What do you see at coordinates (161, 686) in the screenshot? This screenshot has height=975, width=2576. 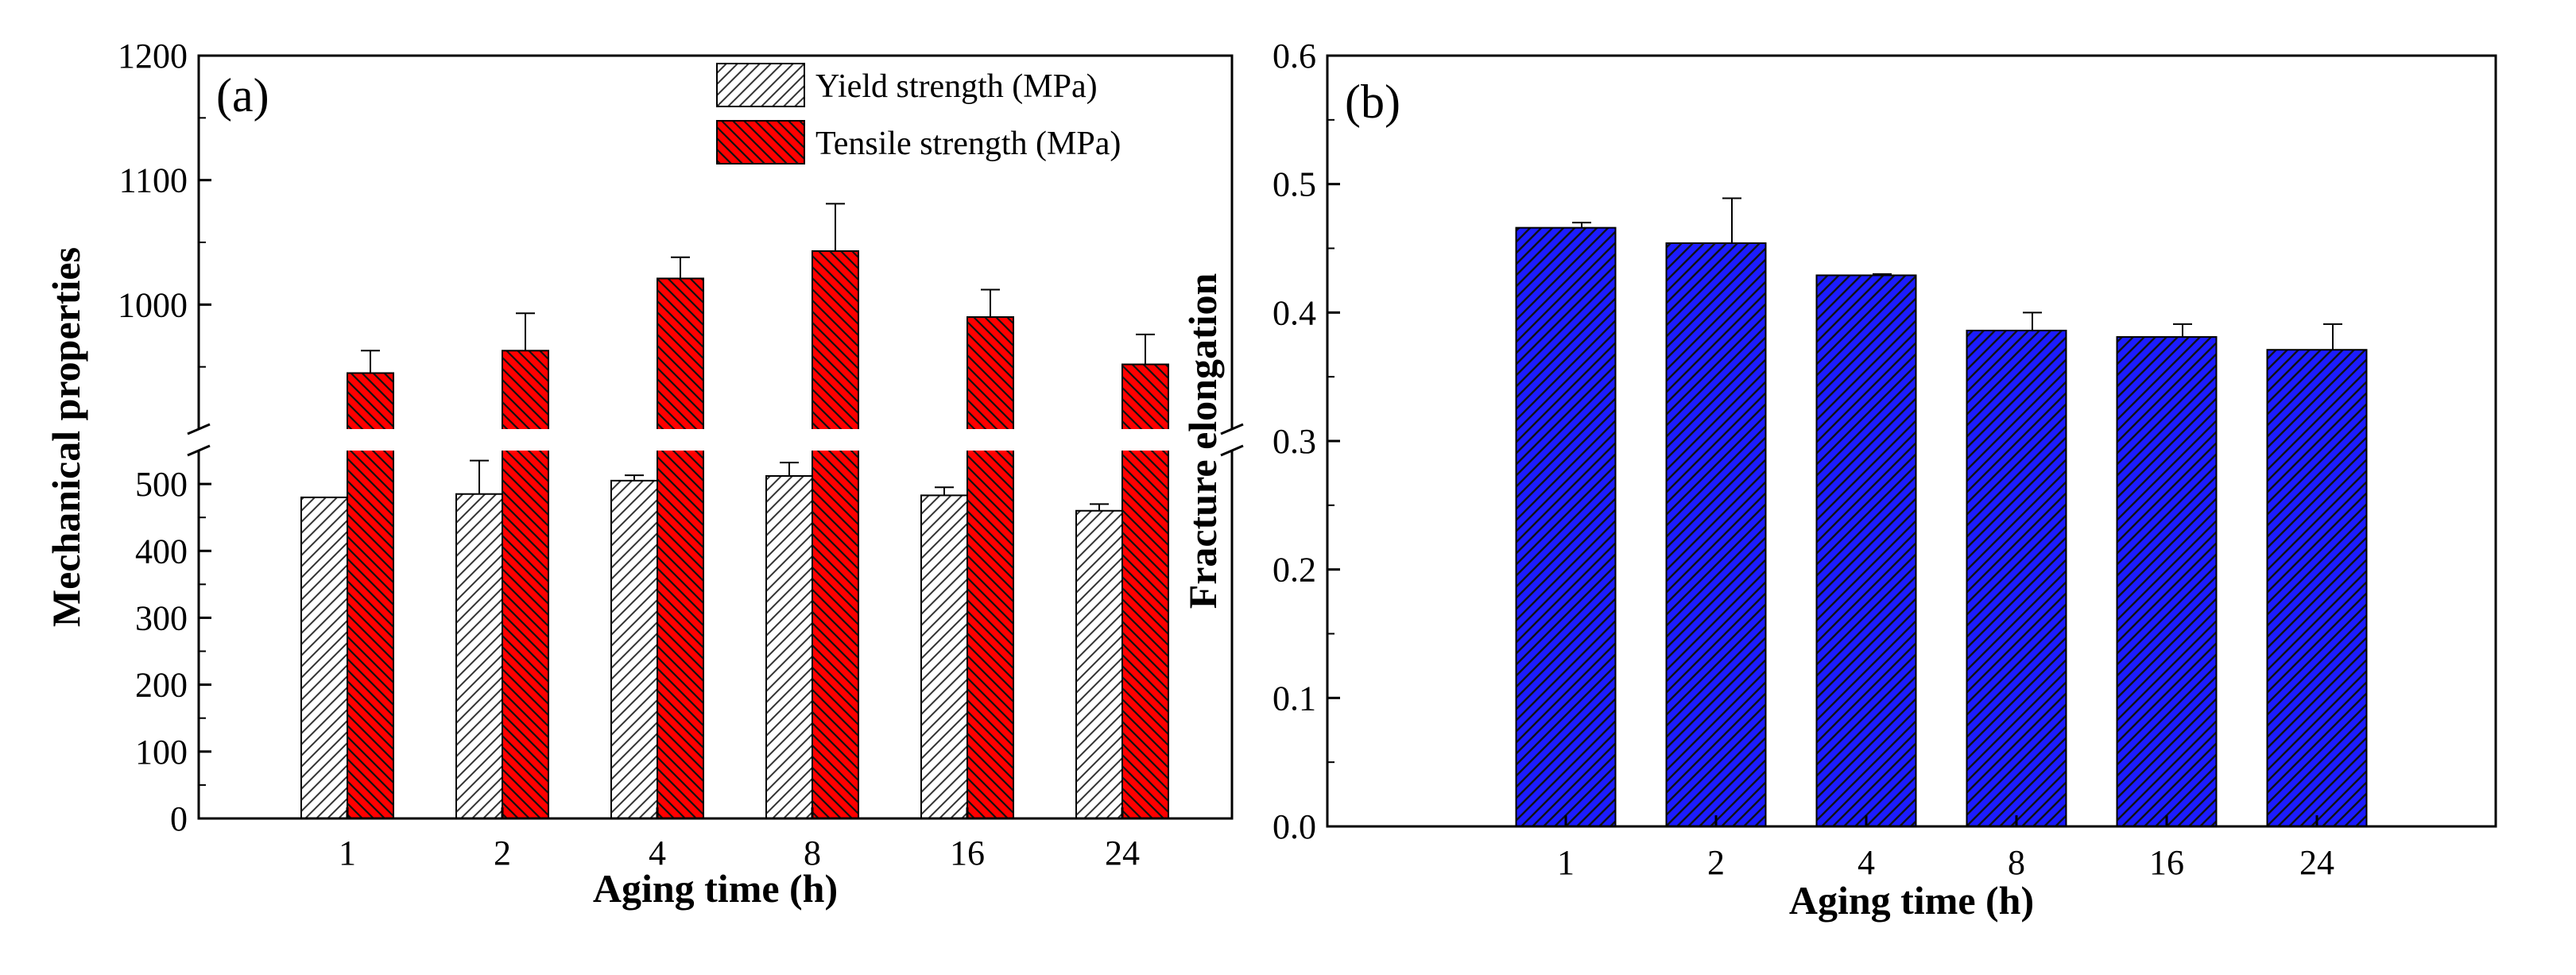 I see `y-tick-label-200: 200` at bounding box center [161, 686].